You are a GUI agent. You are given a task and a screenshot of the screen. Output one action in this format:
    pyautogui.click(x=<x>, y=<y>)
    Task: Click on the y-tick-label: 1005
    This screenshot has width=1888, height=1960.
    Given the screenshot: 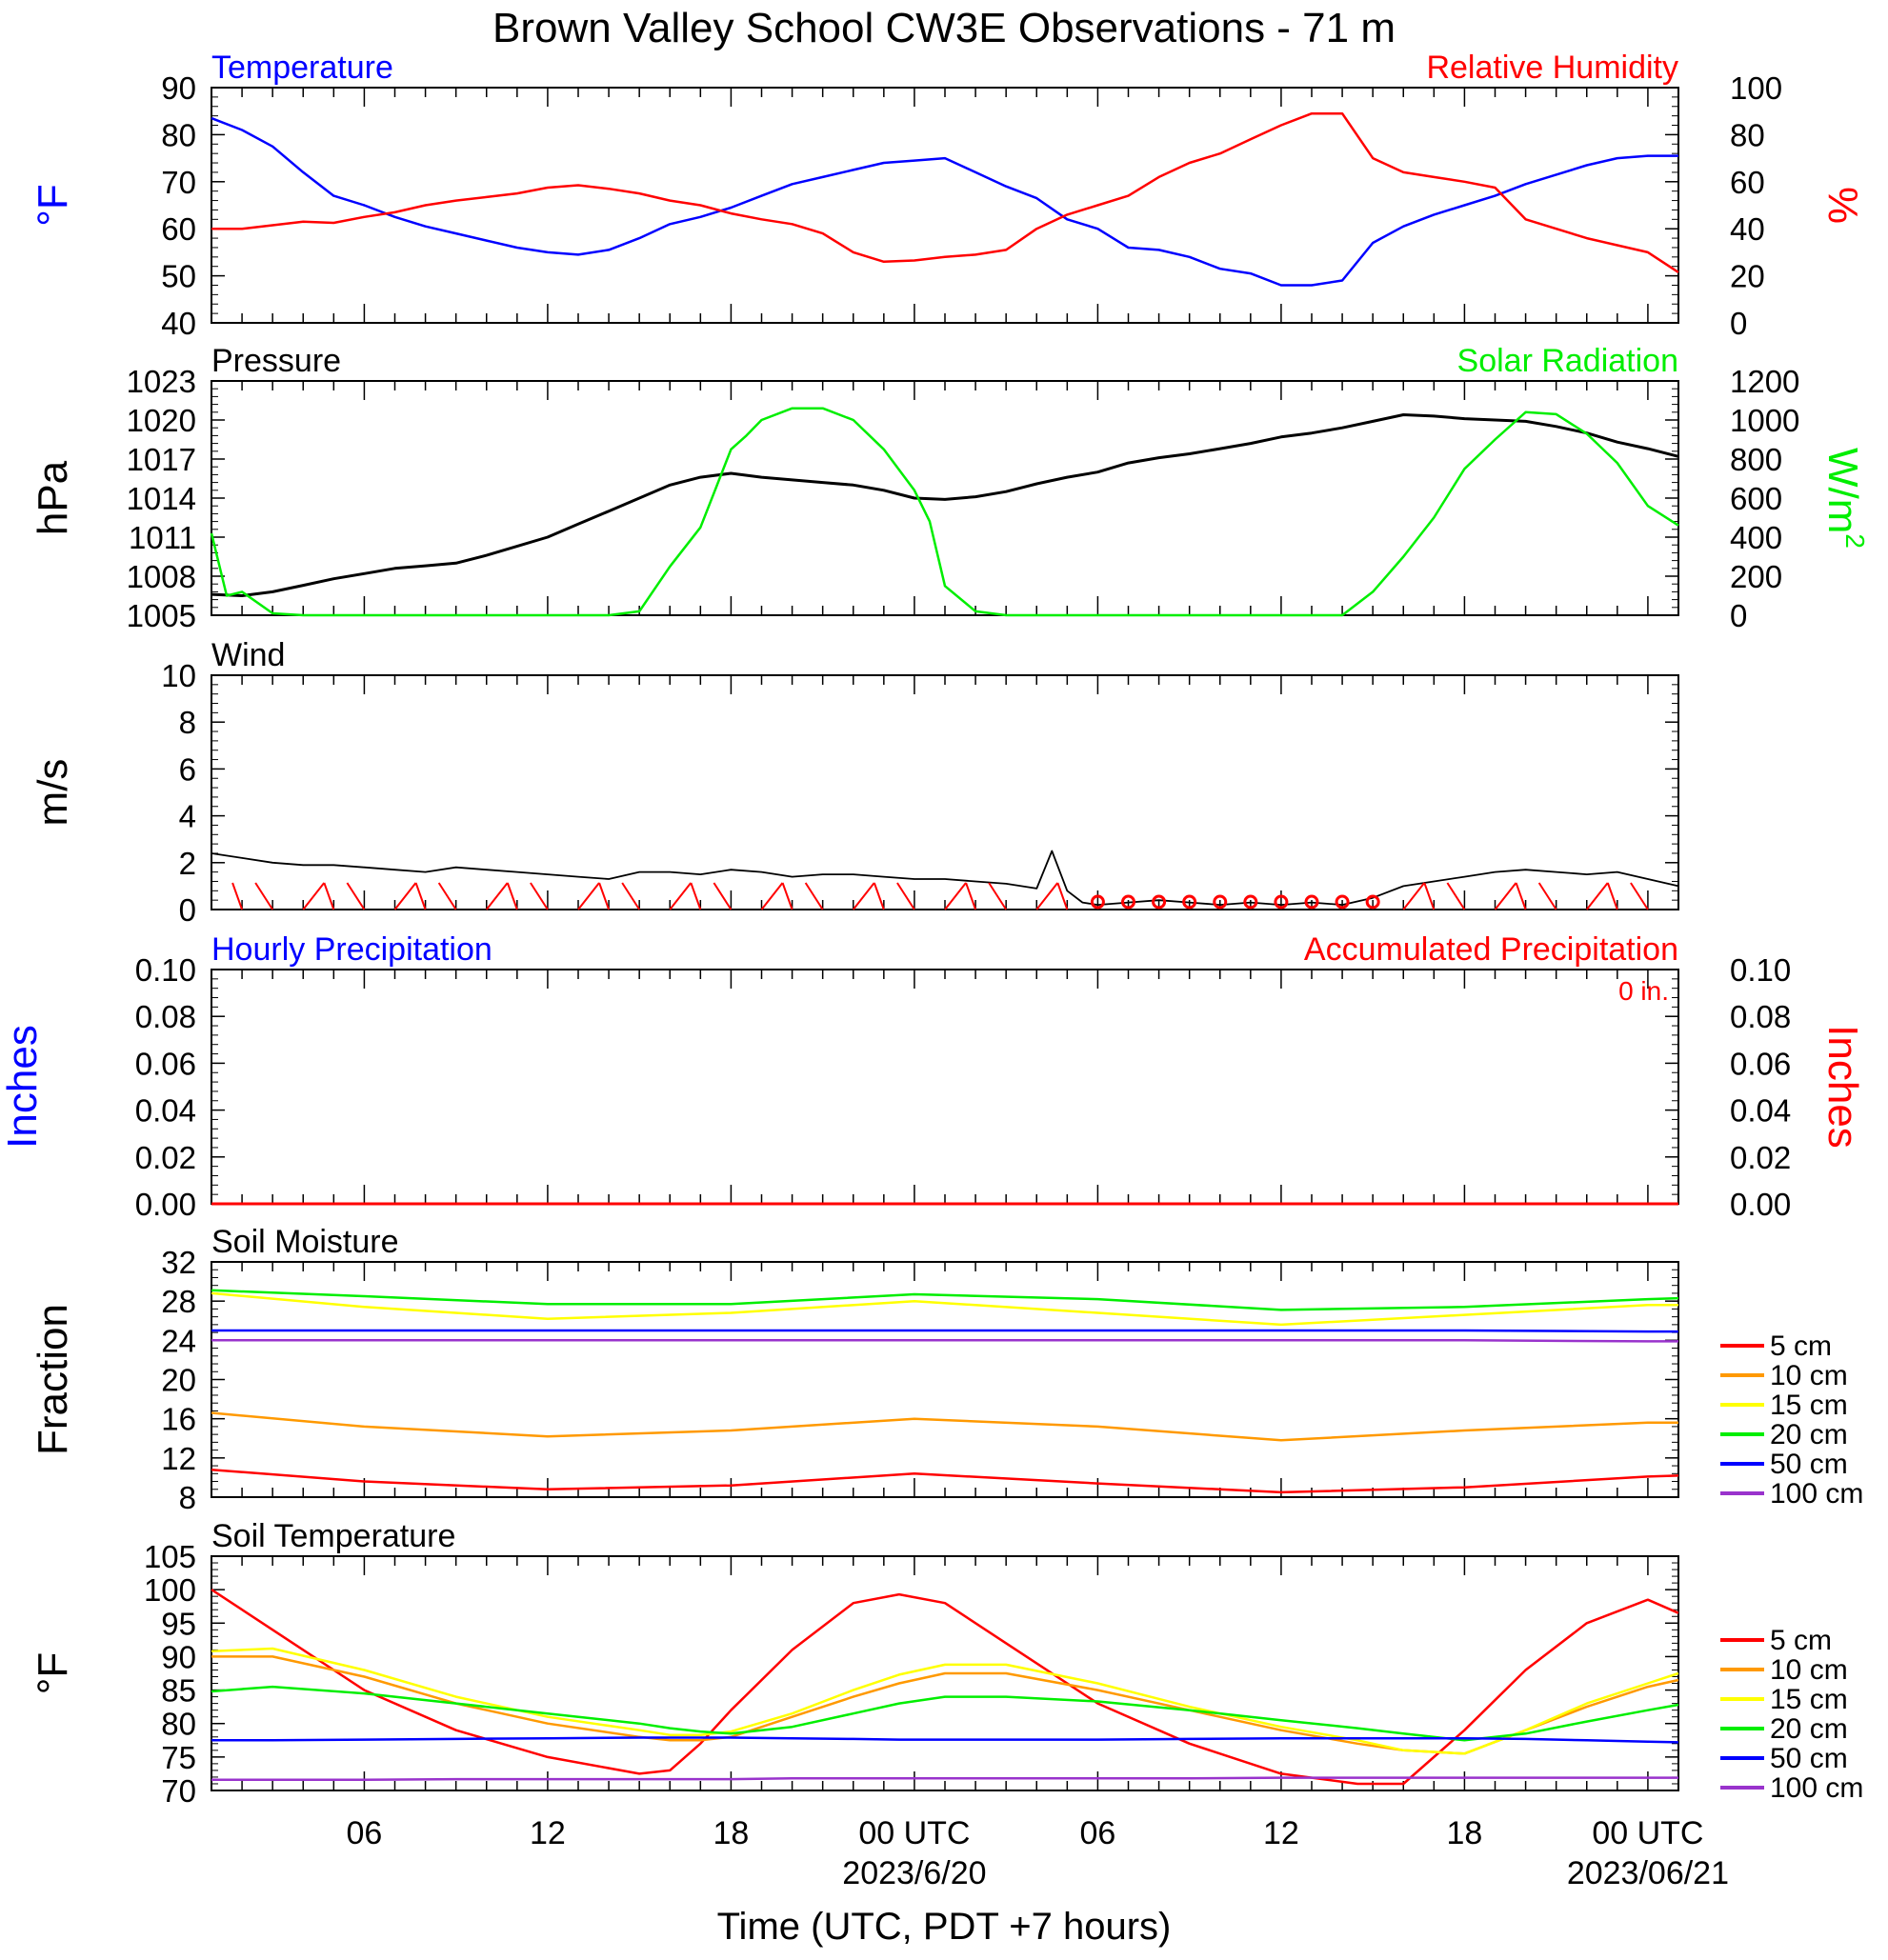 What is the action you would take?
    pyautogui.click(x=161, y=615)
    